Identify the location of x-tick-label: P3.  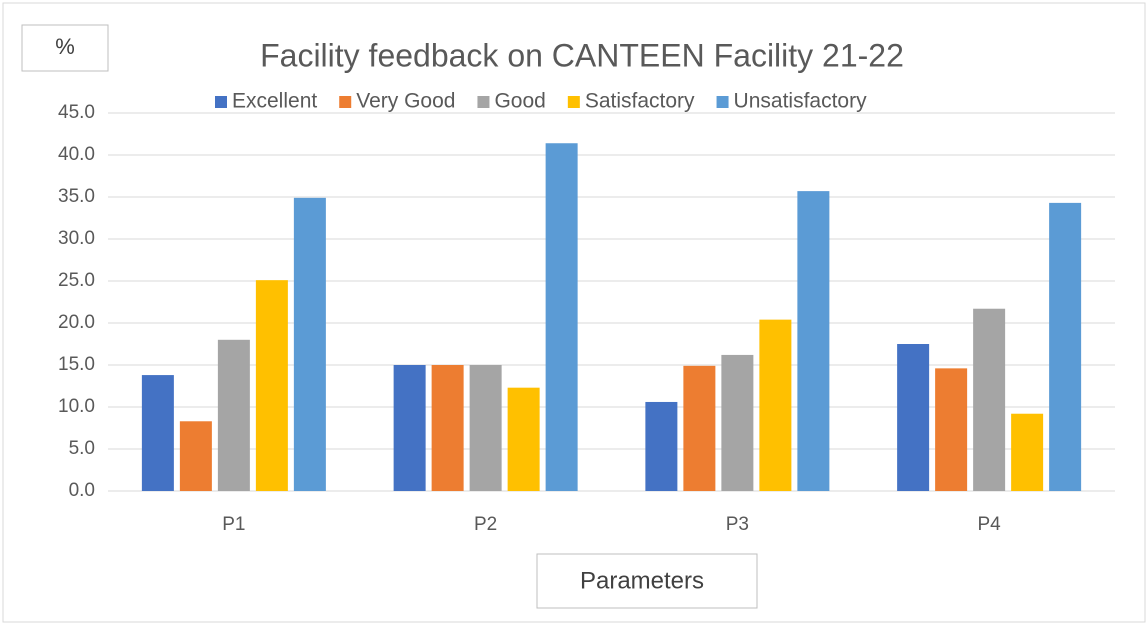
(737, 524).